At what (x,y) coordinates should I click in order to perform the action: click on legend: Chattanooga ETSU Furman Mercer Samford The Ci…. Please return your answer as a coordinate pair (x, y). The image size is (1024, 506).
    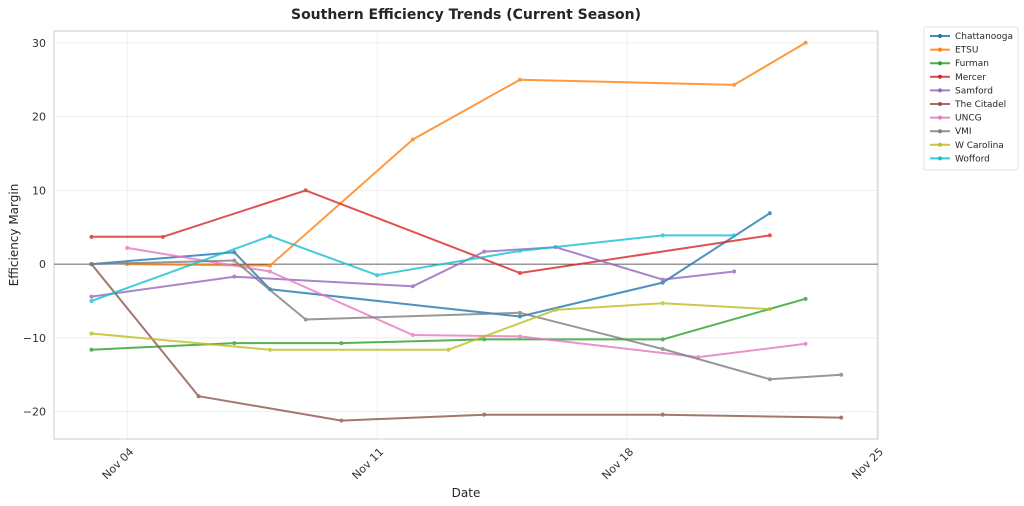
    Looking at the image, I should click on (971, 98).